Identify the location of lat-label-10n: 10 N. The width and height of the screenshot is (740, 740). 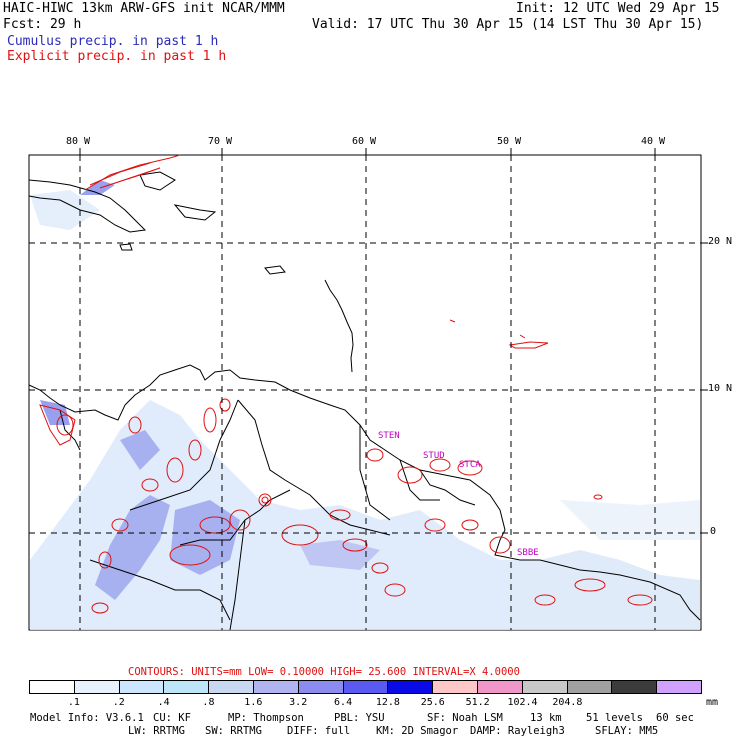
(720, 388).